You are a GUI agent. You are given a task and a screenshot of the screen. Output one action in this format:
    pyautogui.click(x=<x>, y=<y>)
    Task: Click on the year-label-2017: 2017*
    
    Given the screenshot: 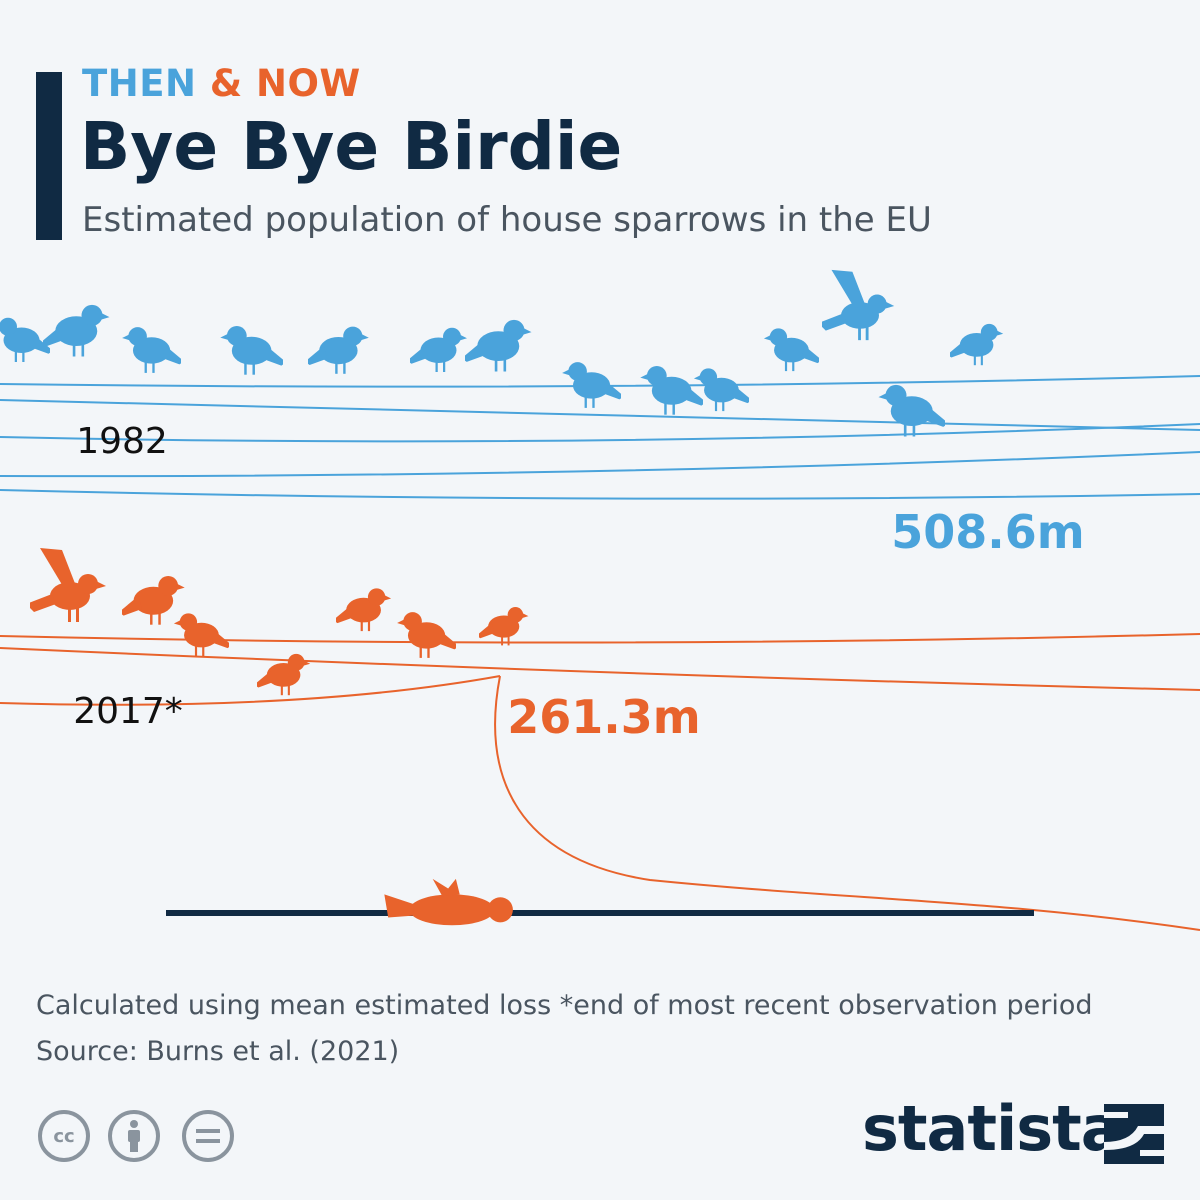 What is the action you would take?
    pyautogui.click(x=128, y=711)
    